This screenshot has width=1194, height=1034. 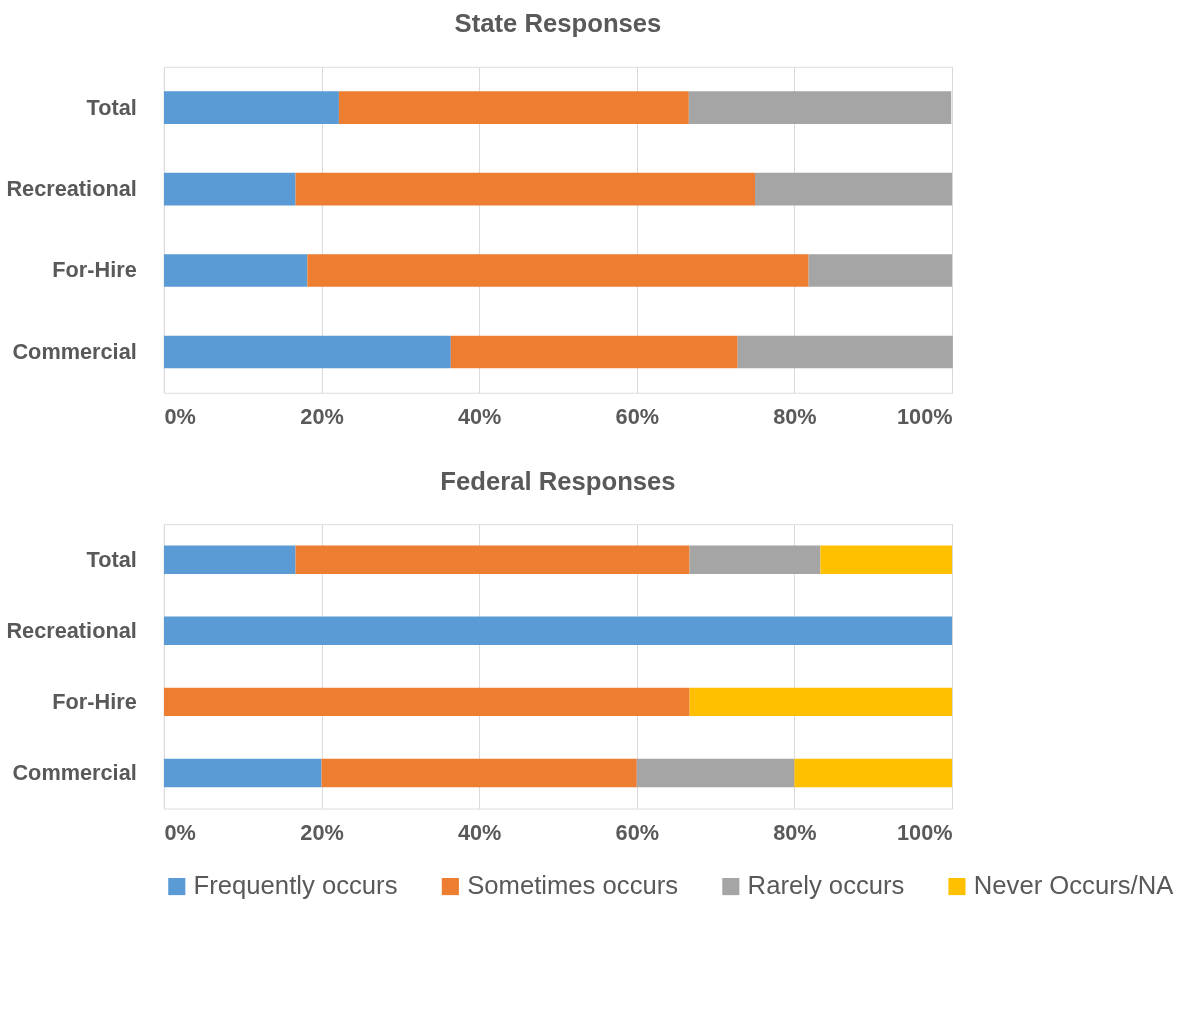 I want to click on legend-label: Frequently occurs, so click(x=295, y=885).